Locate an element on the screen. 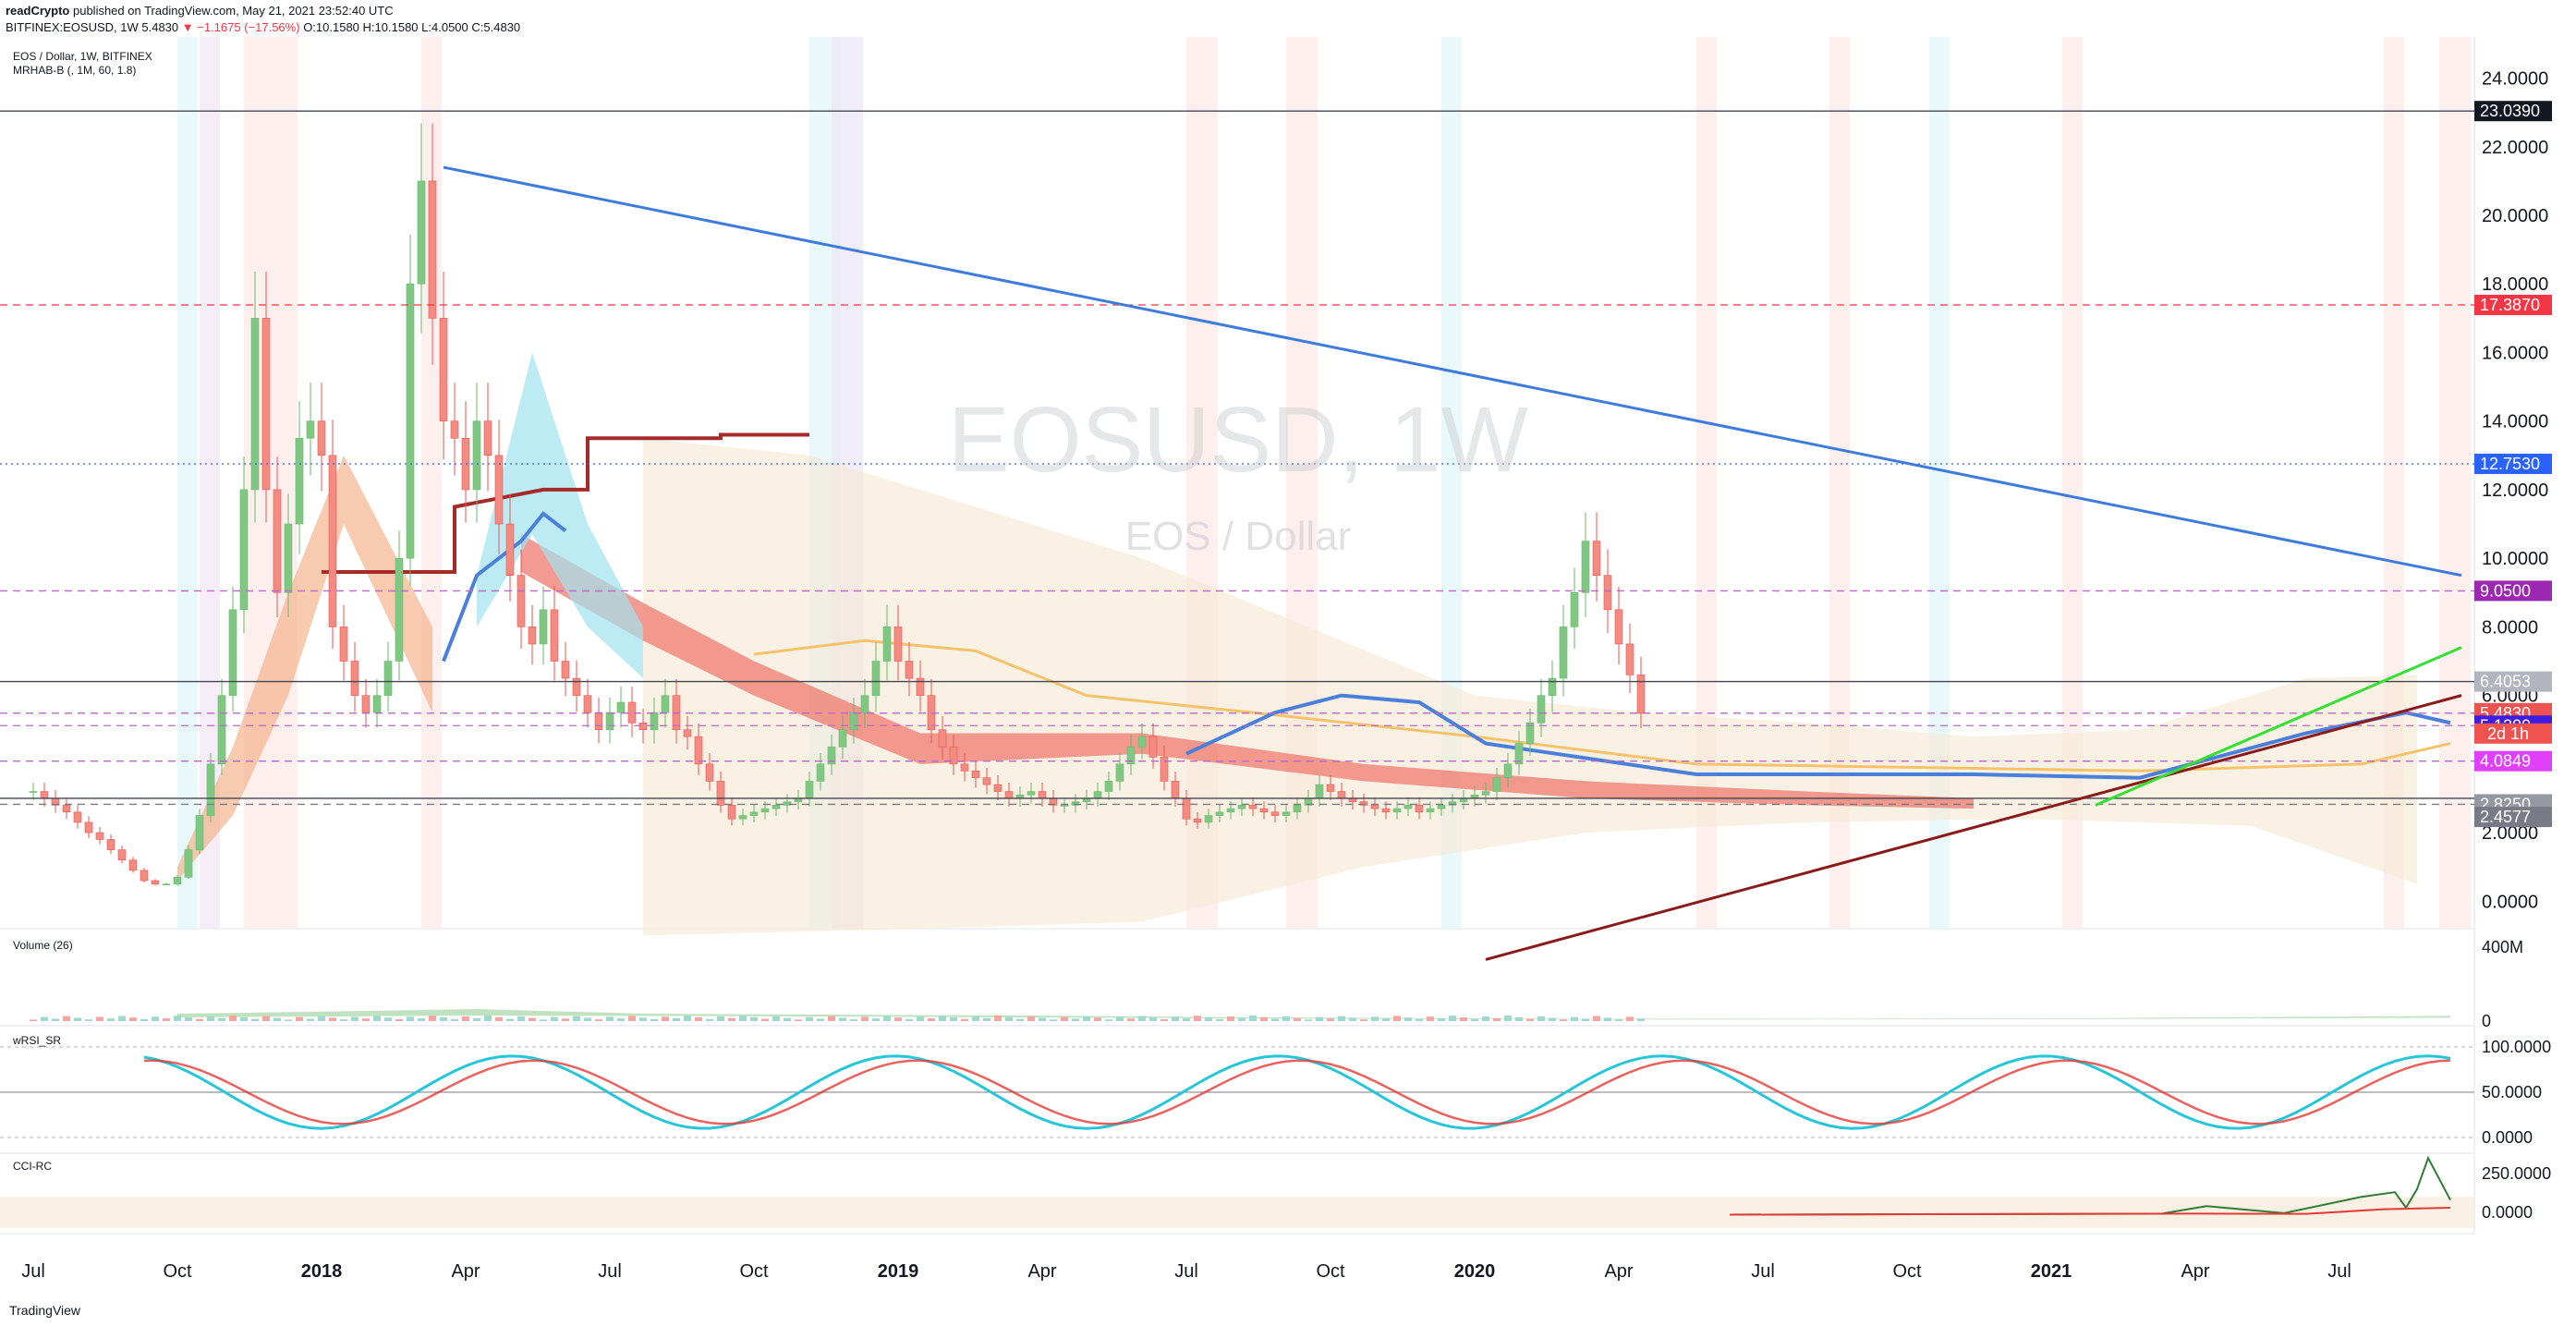 The width and height of the screenshot is (2576, 1326). price-tick: 18.0000 is located at coordinates (2515, 284).